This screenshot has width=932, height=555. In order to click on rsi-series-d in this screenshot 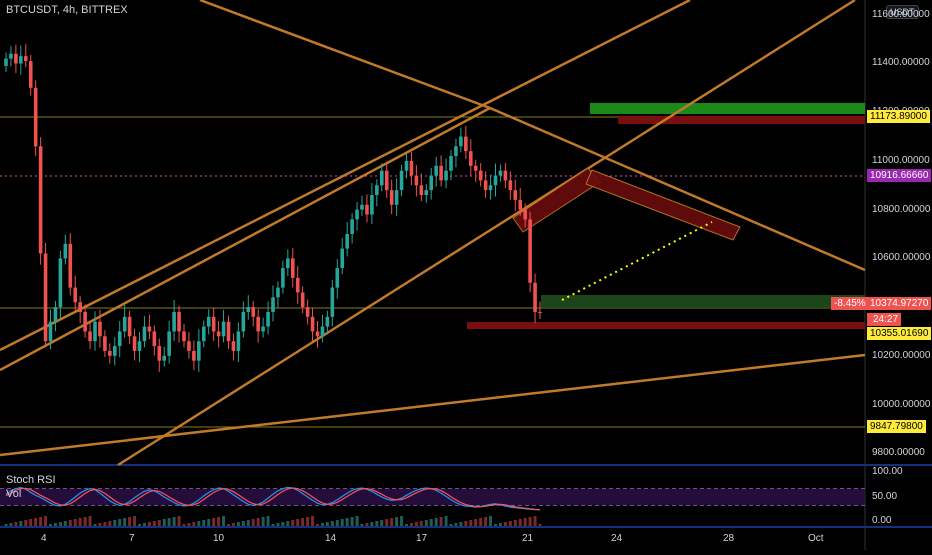, I will do `click(273, 499)`.